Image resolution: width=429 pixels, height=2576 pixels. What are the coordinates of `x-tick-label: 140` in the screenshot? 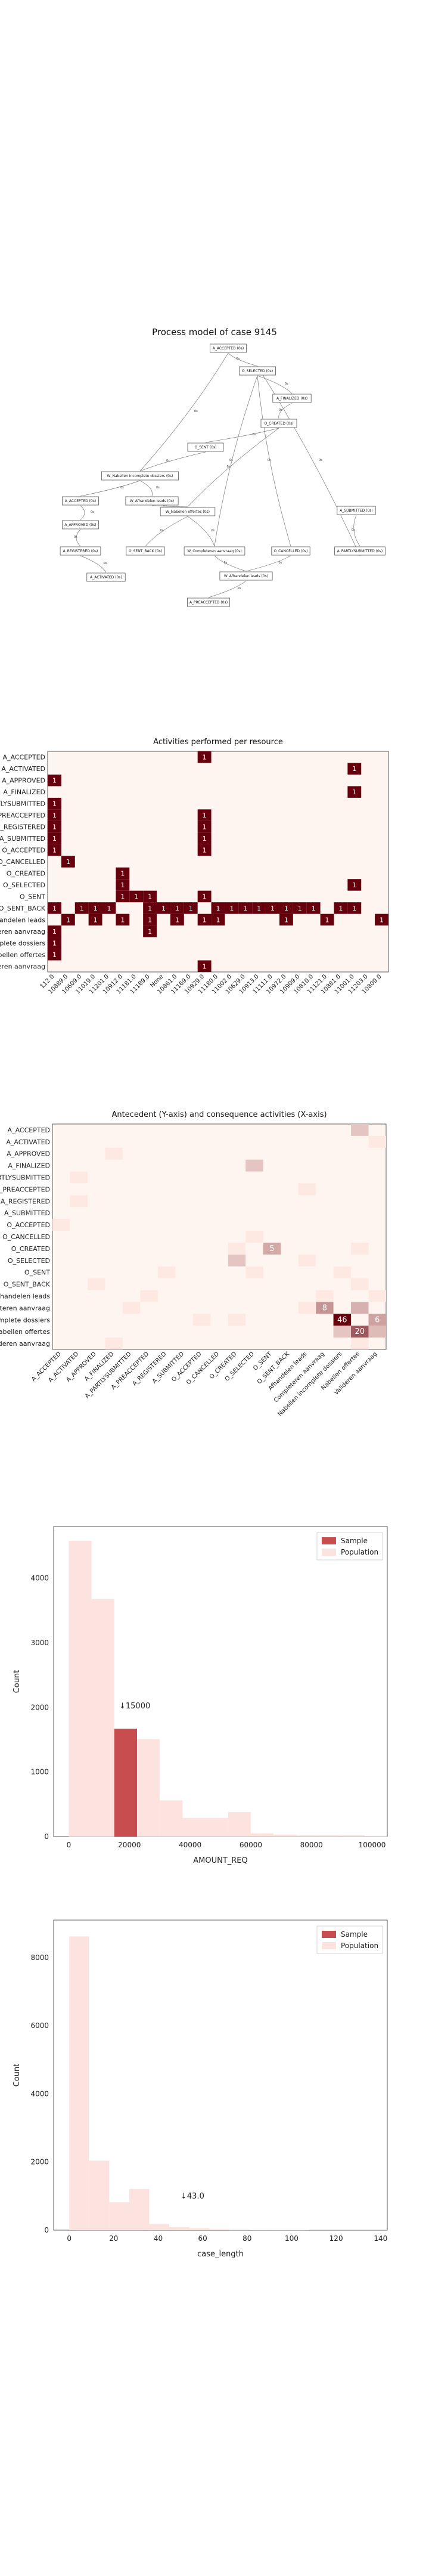 It's located at (380, 2238).